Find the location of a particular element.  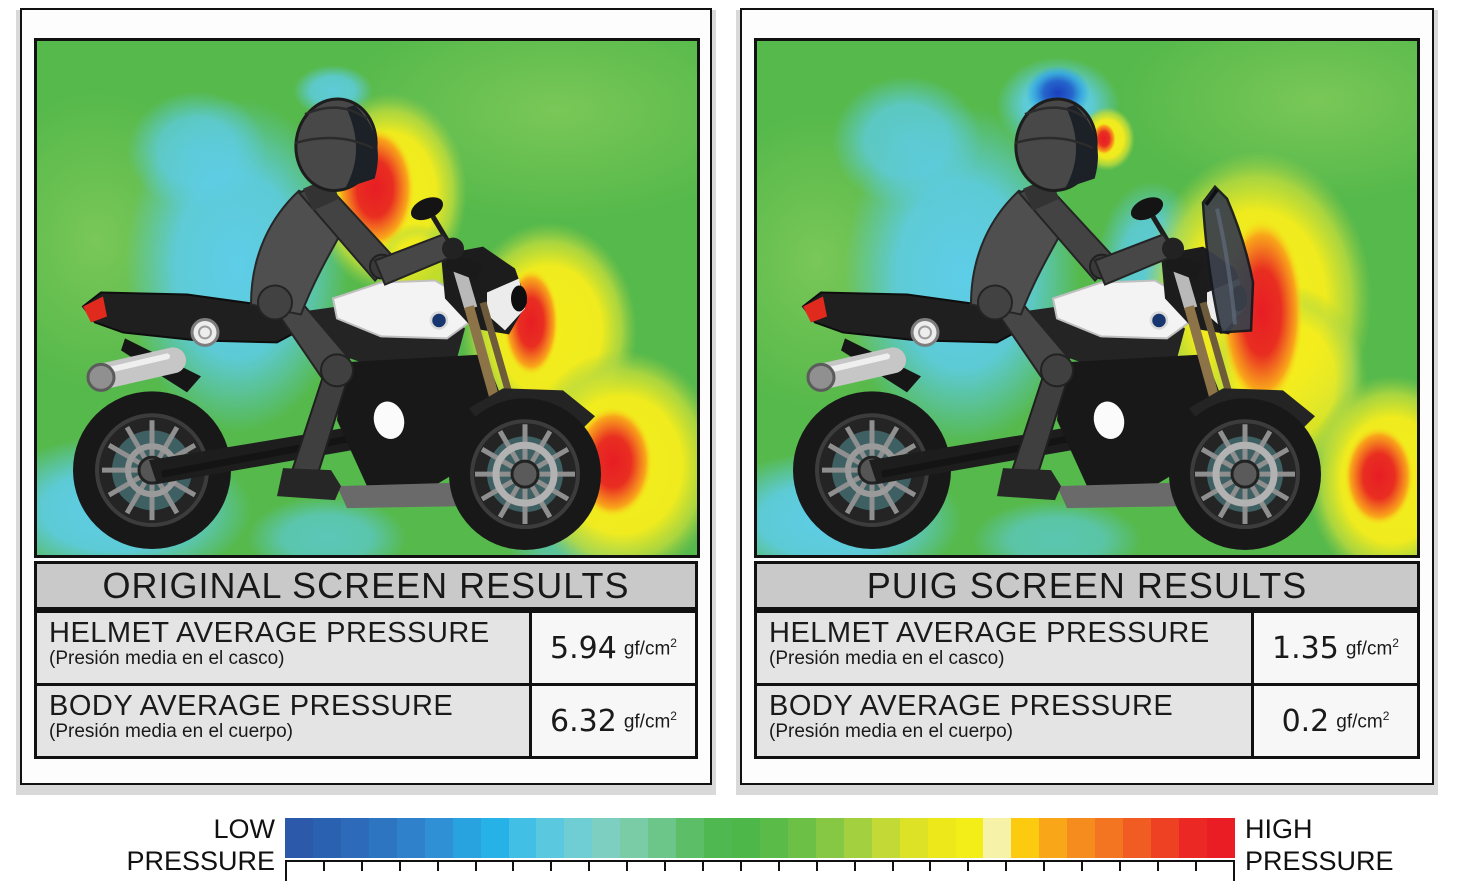

row-value-cell: 1.35 gf/cm2 is located at coordinates (1334, 648).